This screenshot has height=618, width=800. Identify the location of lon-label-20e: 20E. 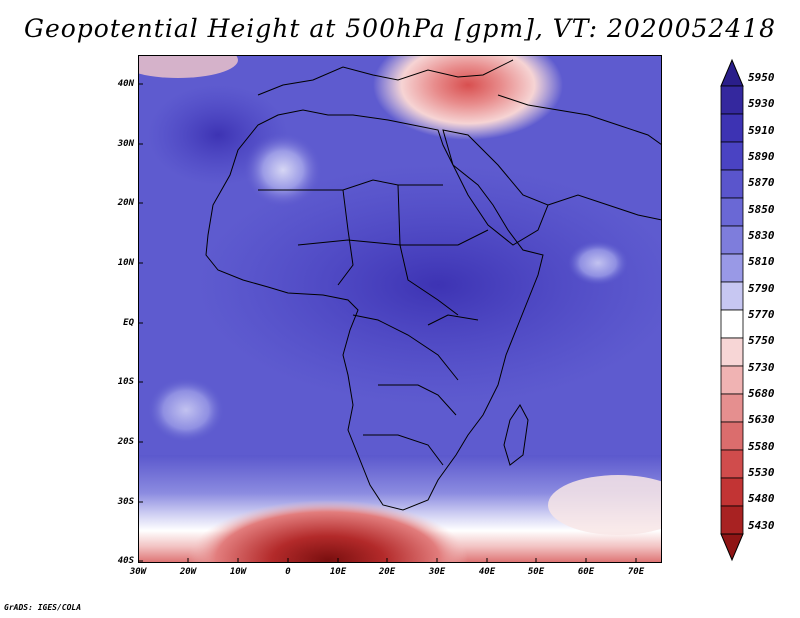
(387, 572).